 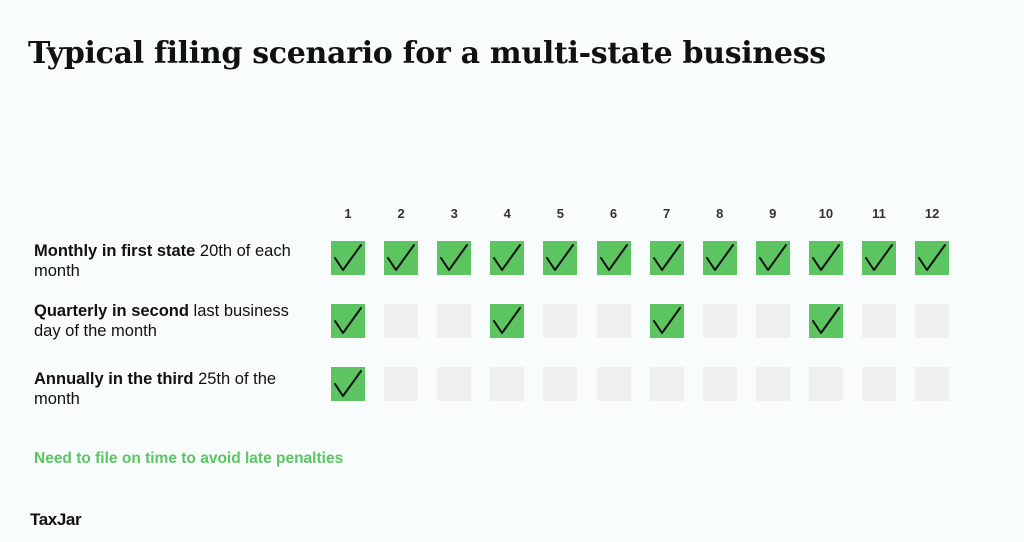 I want to click on row-label-bold: Monthly in first state, so click(x=115, y=251).